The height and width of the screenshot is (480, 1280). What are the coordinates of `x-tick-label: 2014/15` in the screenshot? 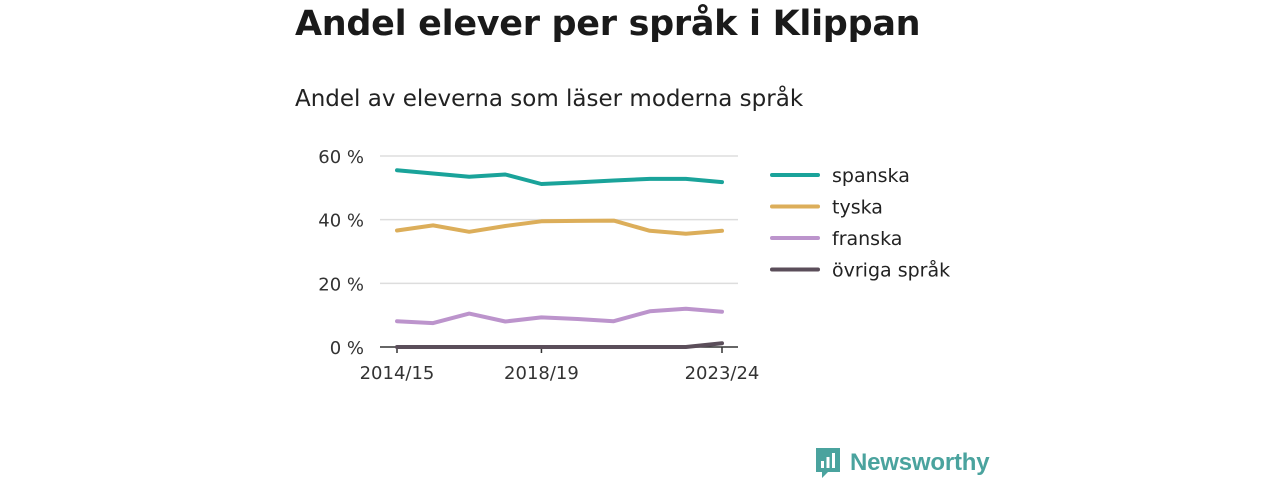 It's located at (397, 373).